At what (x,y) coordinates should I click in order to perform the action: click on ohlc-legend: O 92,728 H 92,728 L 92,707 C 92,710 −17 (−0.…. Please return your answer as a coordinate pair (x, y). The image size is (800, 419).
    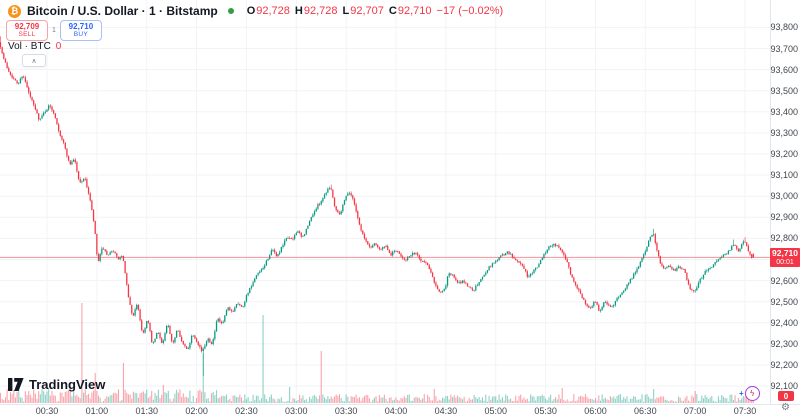
    Looking at the image, I should click on (372, 11).